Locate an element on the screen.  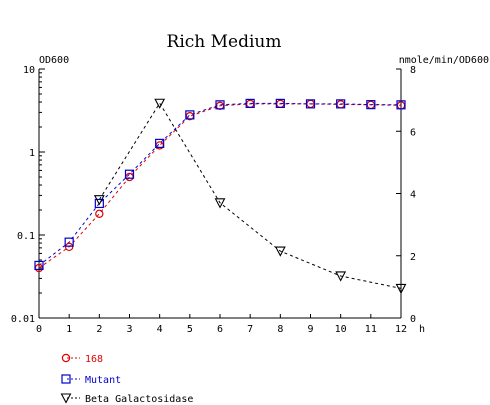
x-tick-label: 8 is located at coordinates (280, 329).